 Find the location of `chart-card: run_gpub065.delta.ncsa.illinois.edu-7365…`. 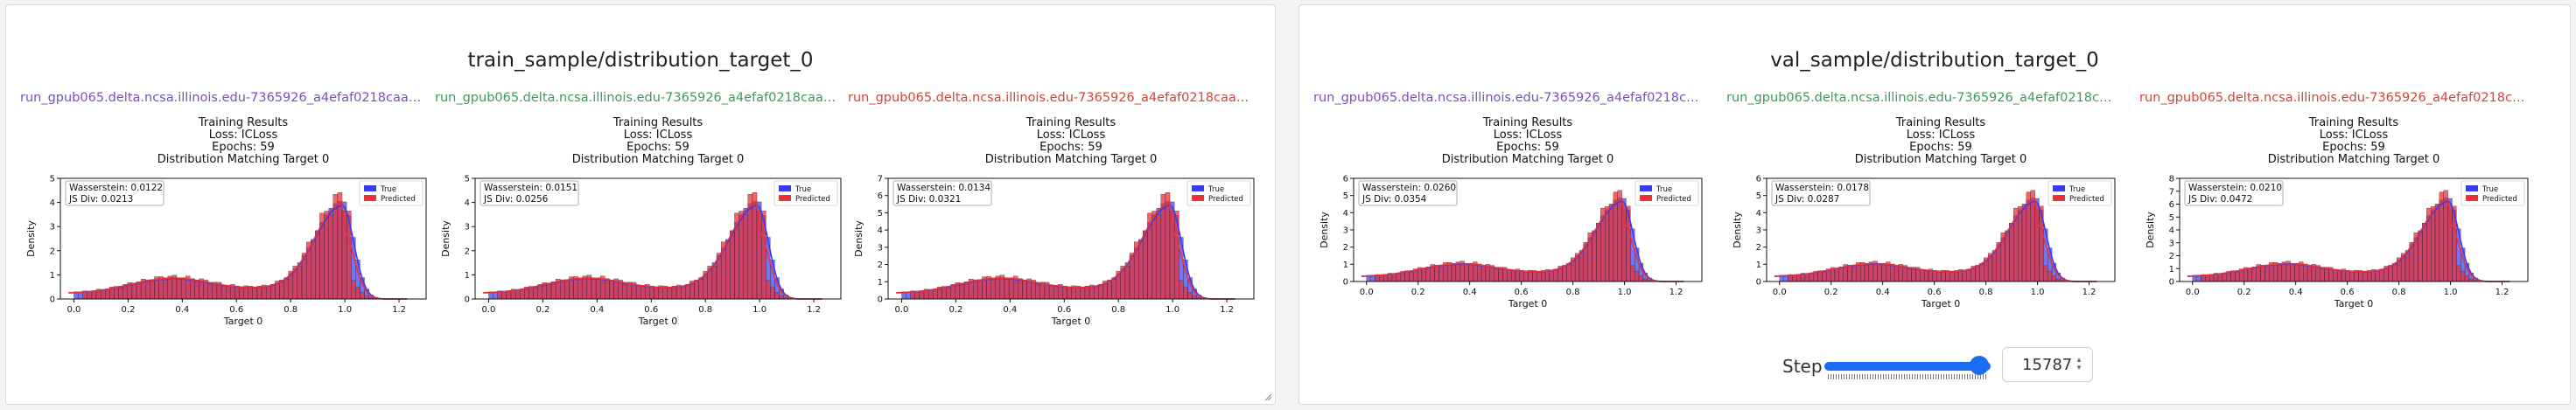

chart-card: run_gpub065.delta.ncsa.illinois.edu-7365… is located at coordinates (640, 217).